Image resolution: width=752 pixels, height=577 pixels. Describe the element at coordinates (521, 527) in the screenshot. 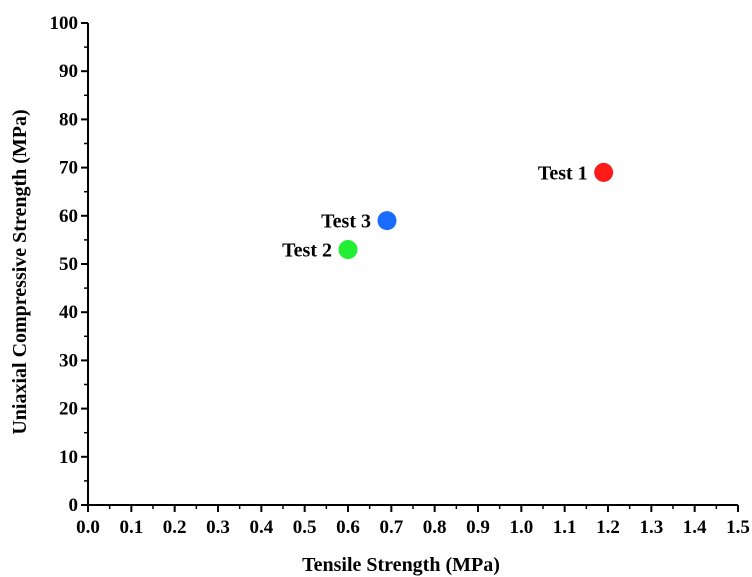

I see `x-tick-label: 1.0` at that location.